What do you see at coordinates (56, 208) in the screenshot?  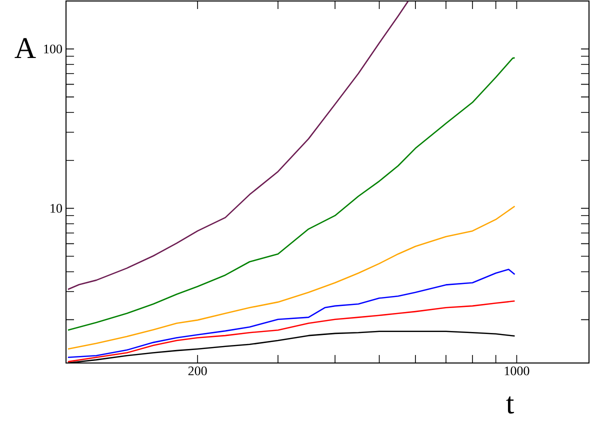 I see `y-tick-label: 10` at bounding box center [56, 208].